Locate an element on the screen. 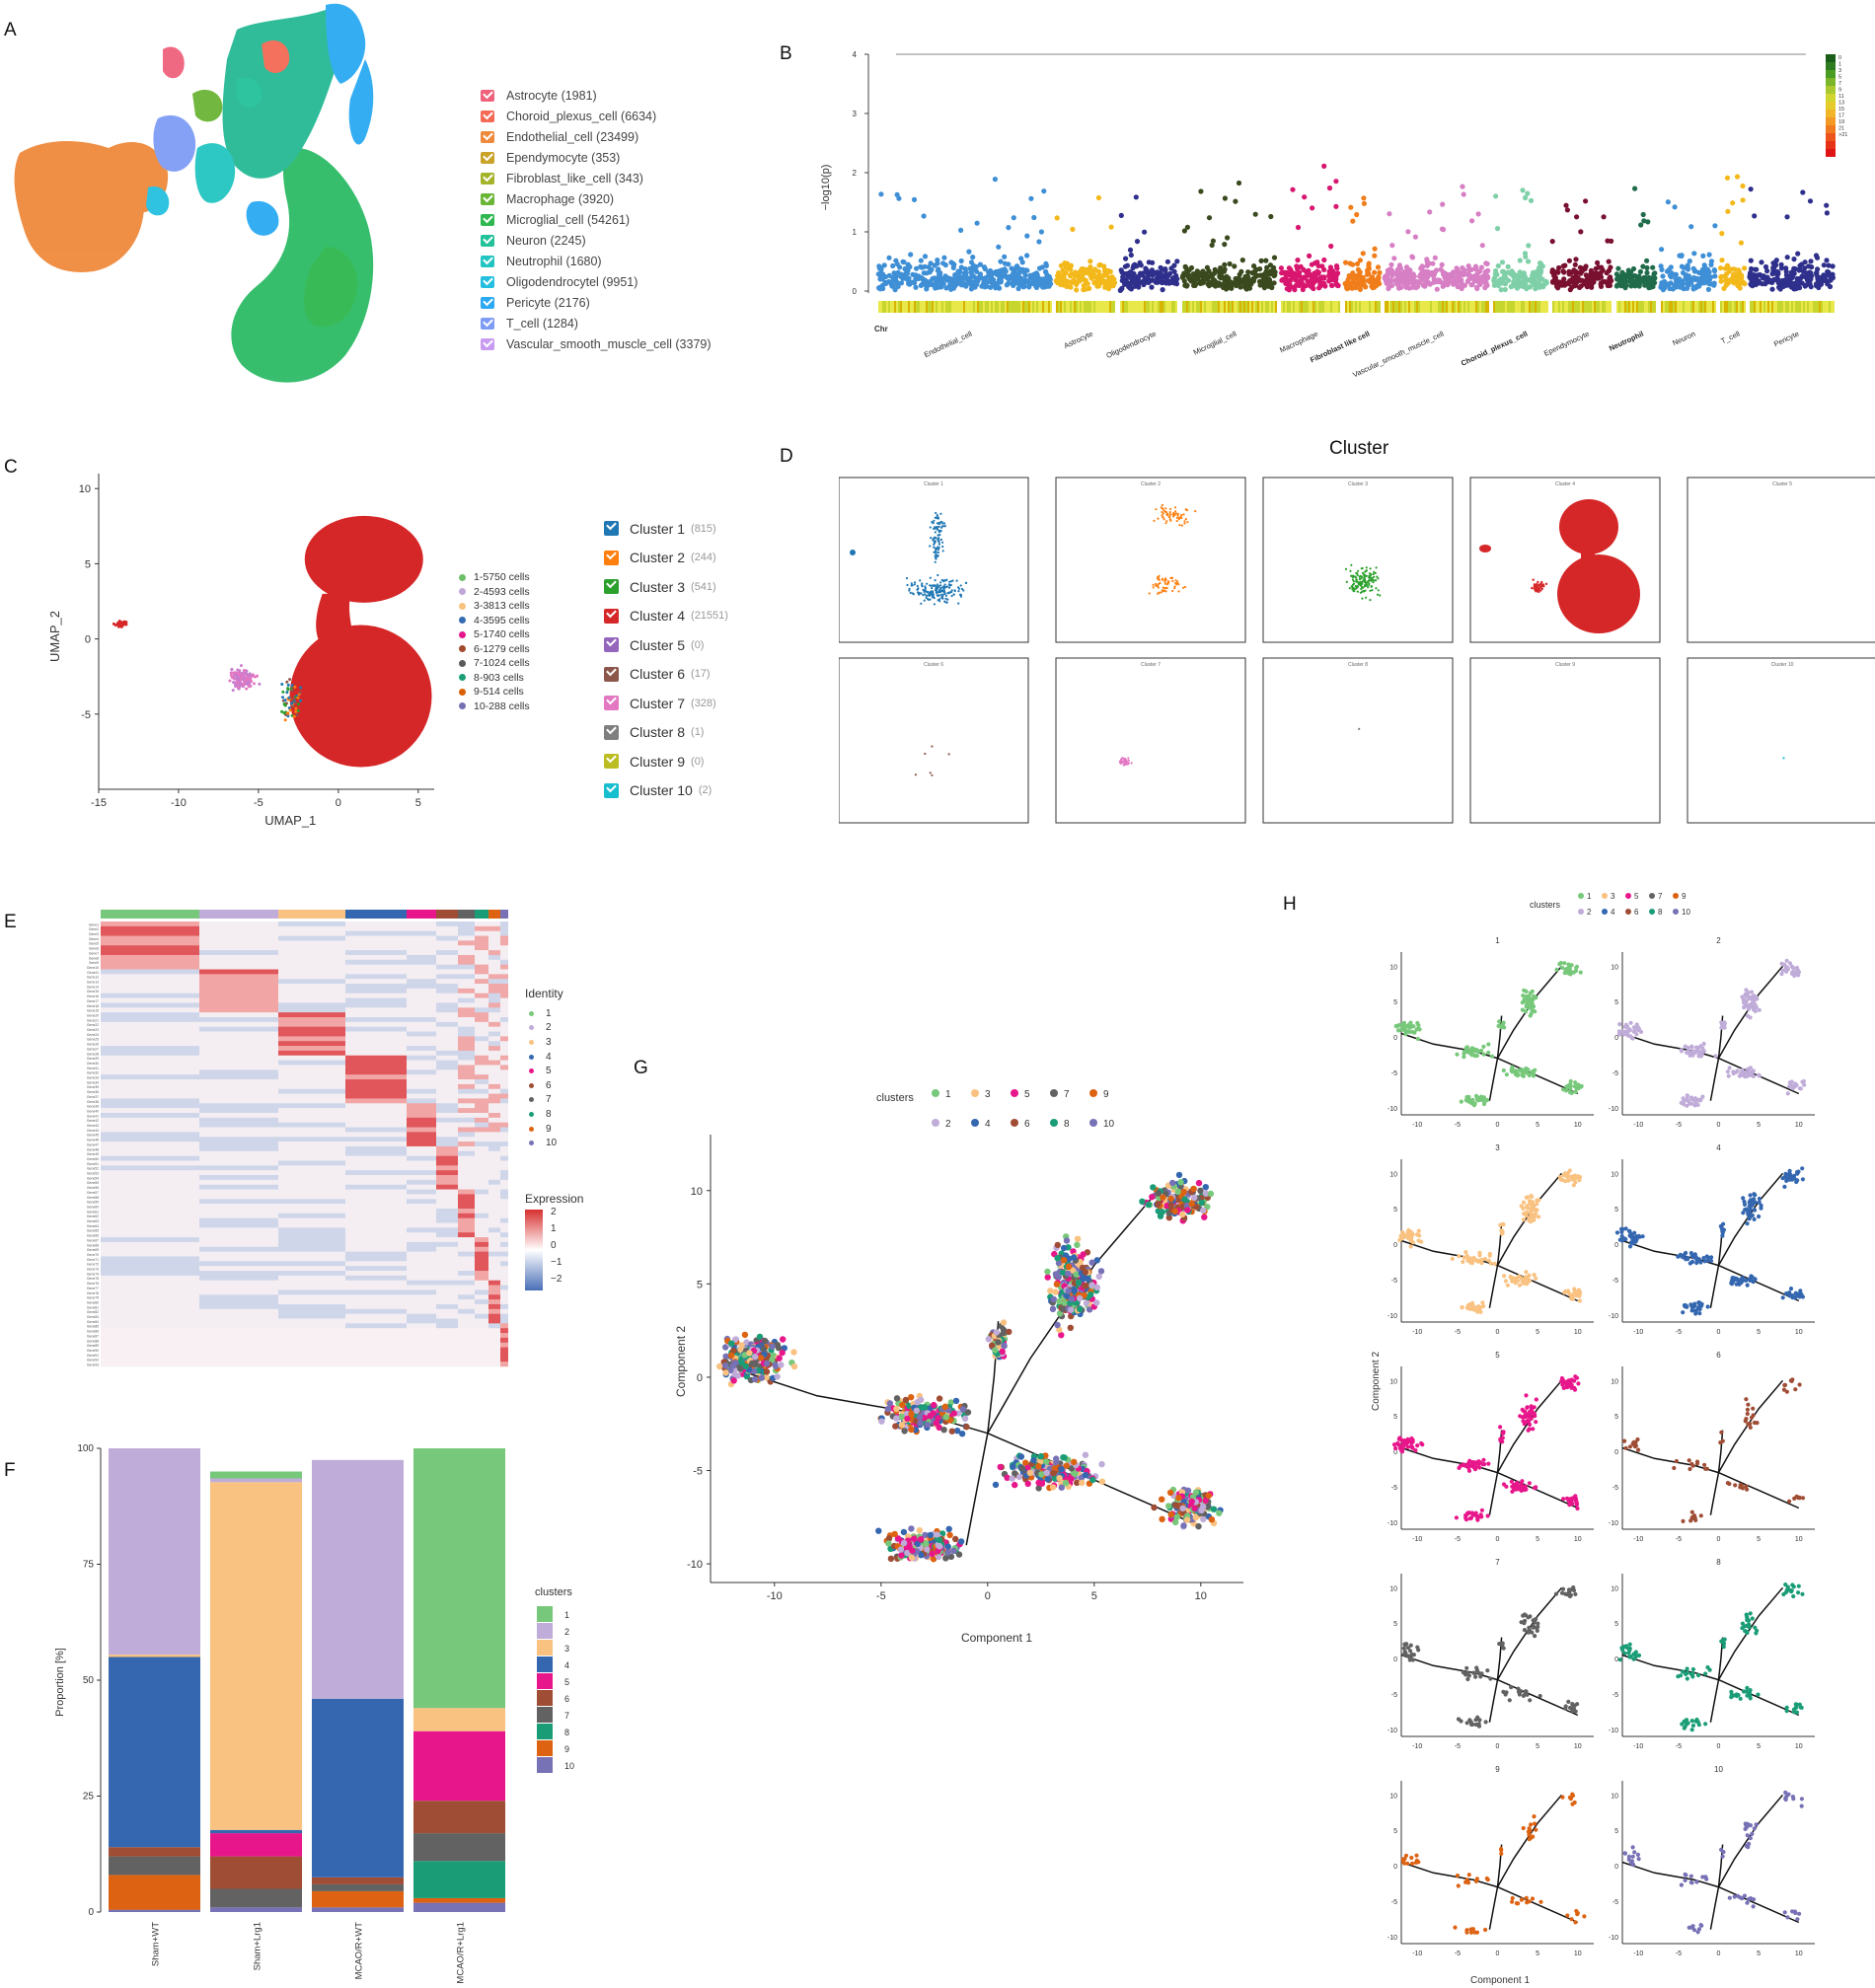 The image size is (1875, 1988). legend-dot is located at coordinates (1093, 1093).